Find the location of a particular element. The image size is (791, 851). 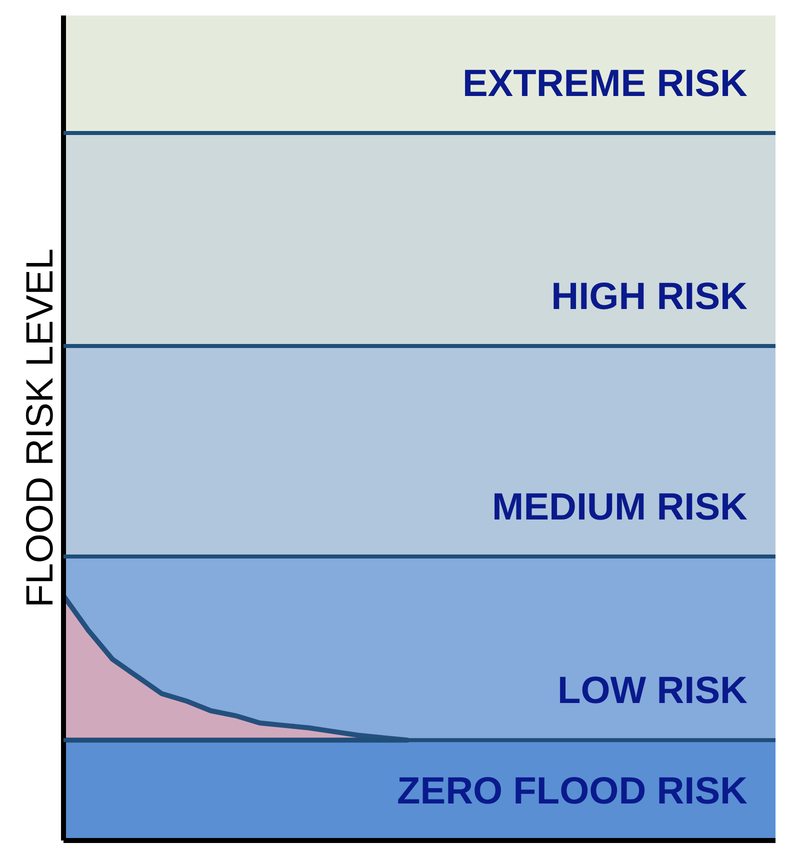

y-axis-title: FLOOD RISK LEVEL is located at coordinates (41, 428).